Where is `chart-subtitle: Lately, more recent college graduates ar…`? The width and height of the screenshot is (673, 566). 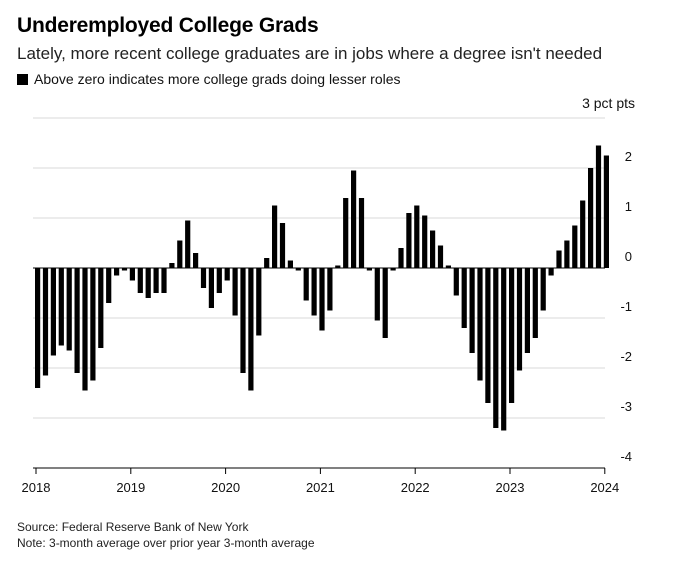 chart-subtitle: Lately, more recent college graduates ar… is located at coordinates (310, 53).